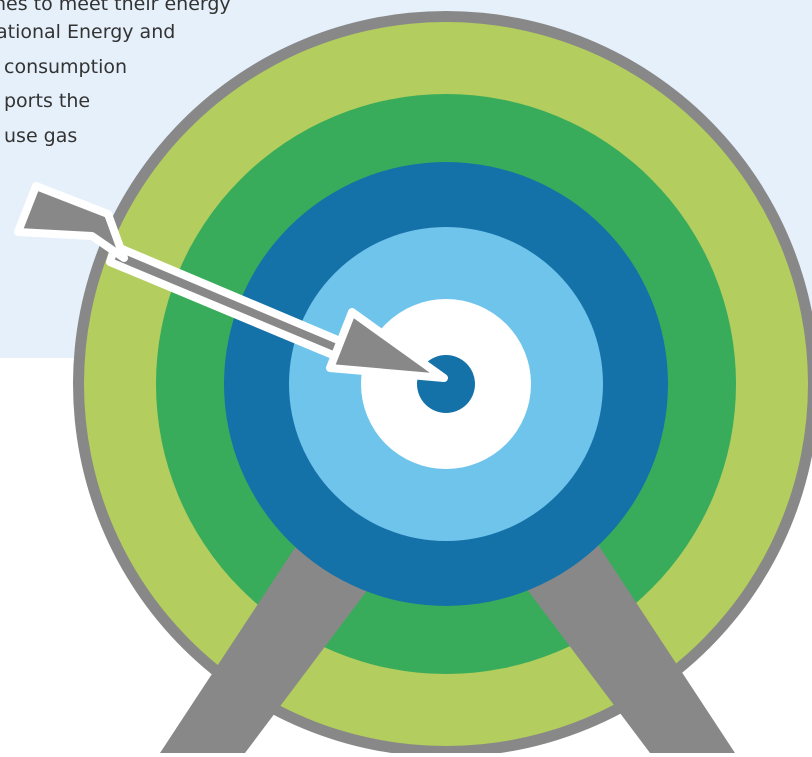 The image size is (812, 757). What do you see at coordinates (47, 101) in the screenshot?
I see `text-line: ports the` at bounding box center [47, 101].